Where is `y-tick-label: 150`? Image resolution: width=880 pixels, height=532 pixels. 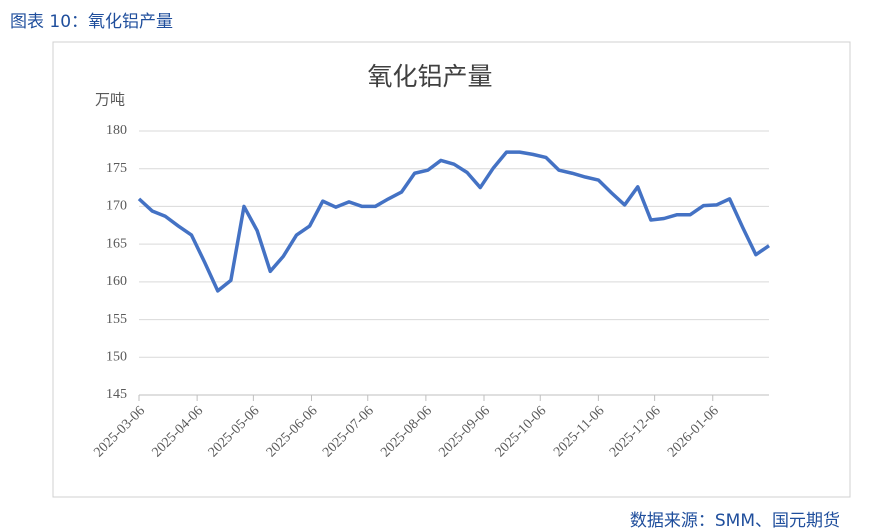 y-tick-label: 150 is located at coordinates (116, 357).